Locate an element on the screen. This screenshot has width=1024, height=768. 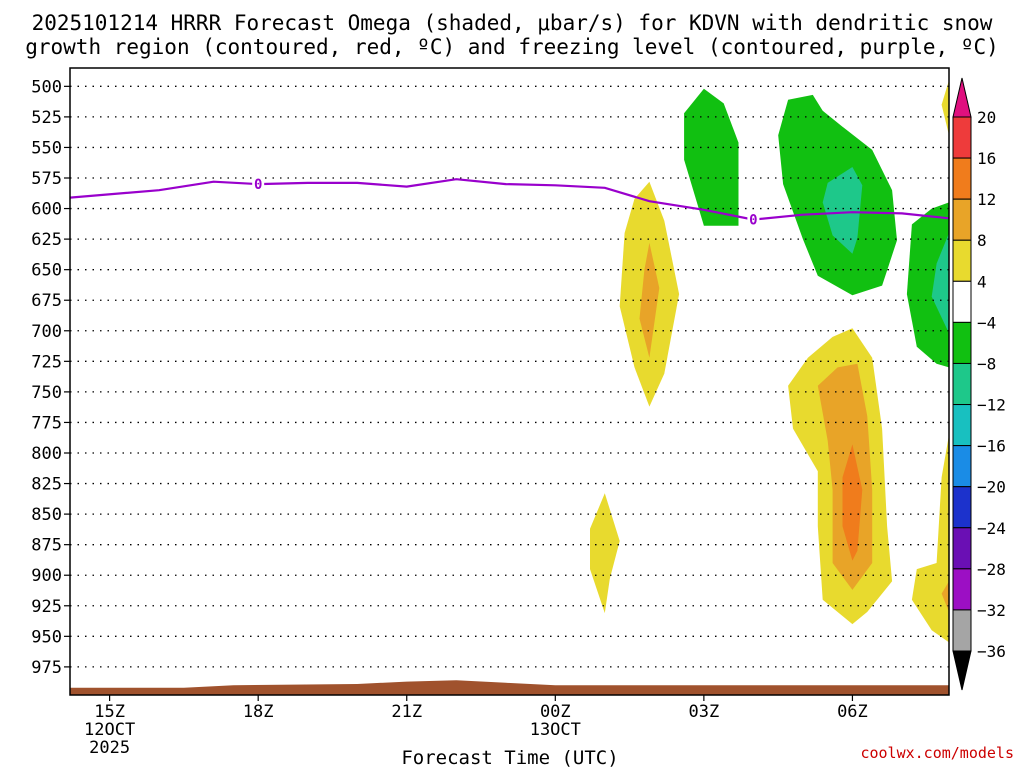
colorbar-label: −16 is located at coordinates (991, 446).